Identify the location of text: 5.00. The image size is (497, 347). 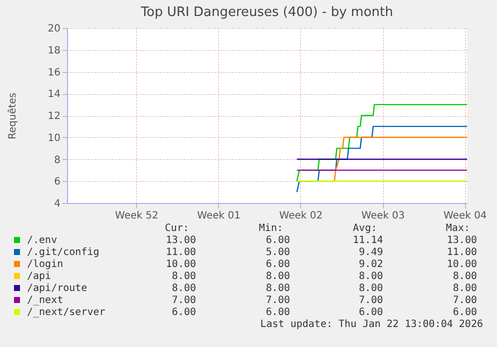
(278, 252).